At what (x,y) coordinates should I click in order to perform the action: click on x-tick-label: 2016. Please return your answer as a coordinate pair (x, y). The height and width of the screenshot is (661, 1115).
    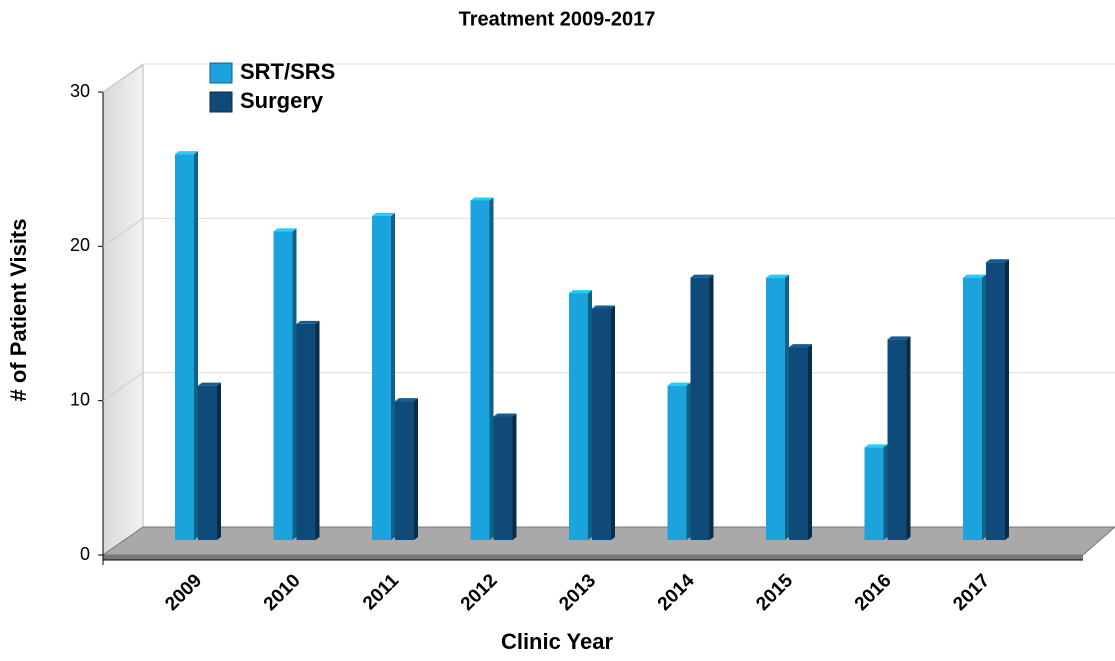
    Looking at the image, I should click on (873, 592).